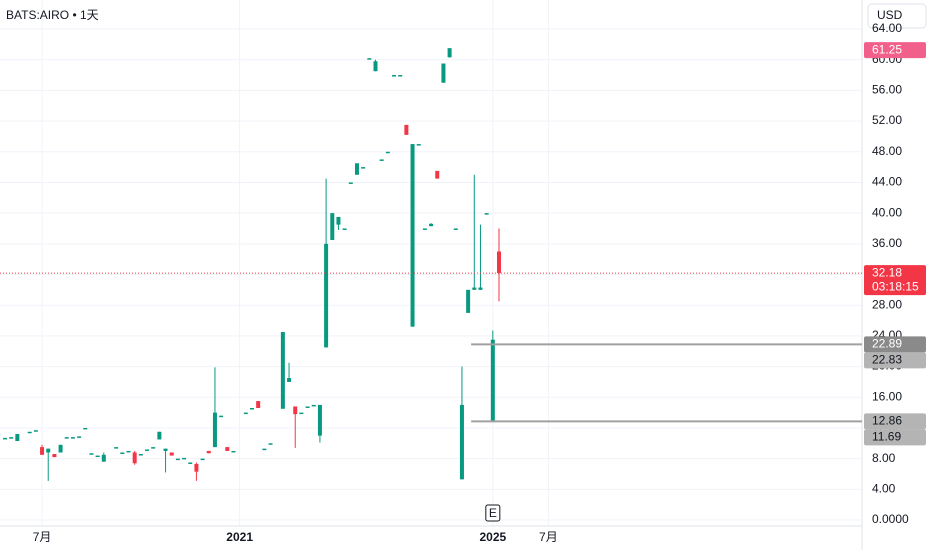  I want to click on y-tick-label: 4.00, so click(884, 488).